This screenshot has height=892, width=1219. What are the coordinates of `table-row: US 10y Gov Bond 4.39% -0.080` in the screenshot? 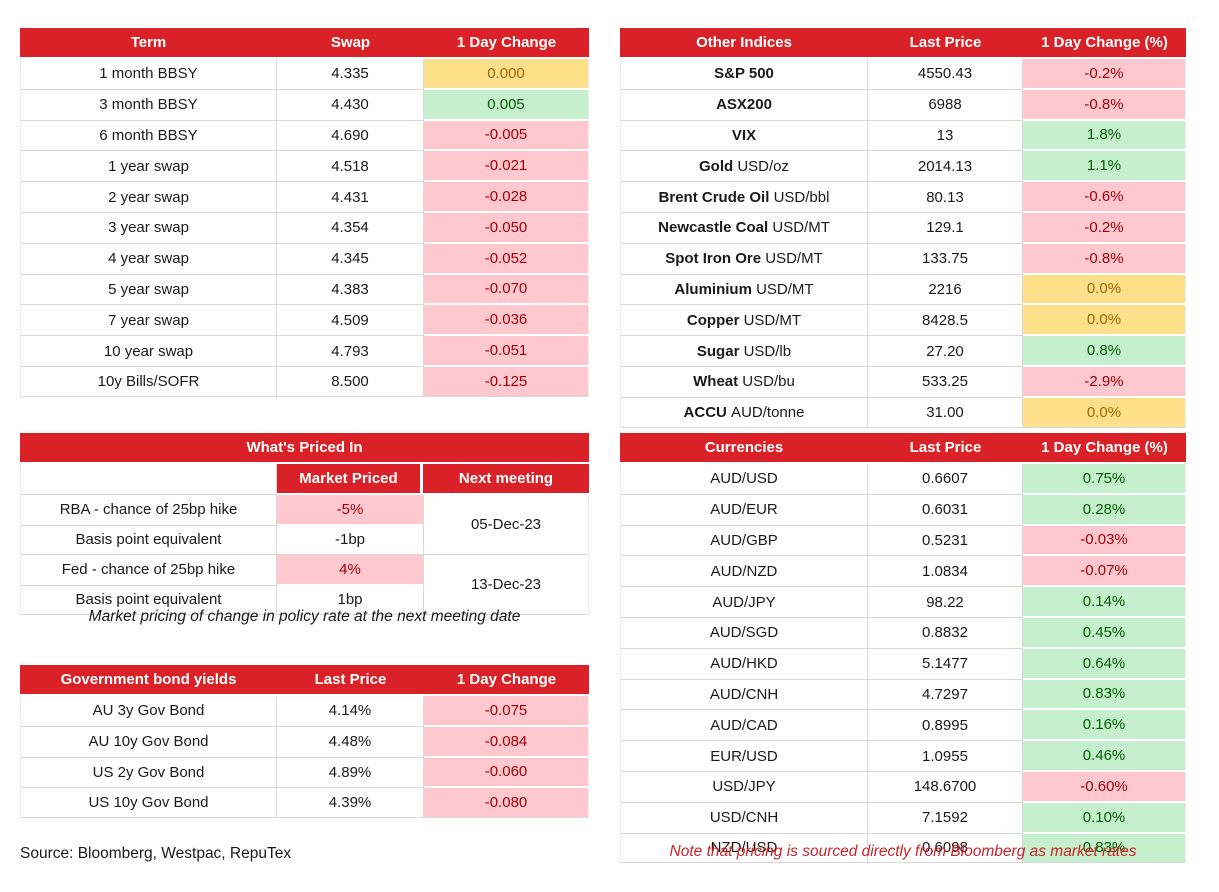 It's located at (304, 803).